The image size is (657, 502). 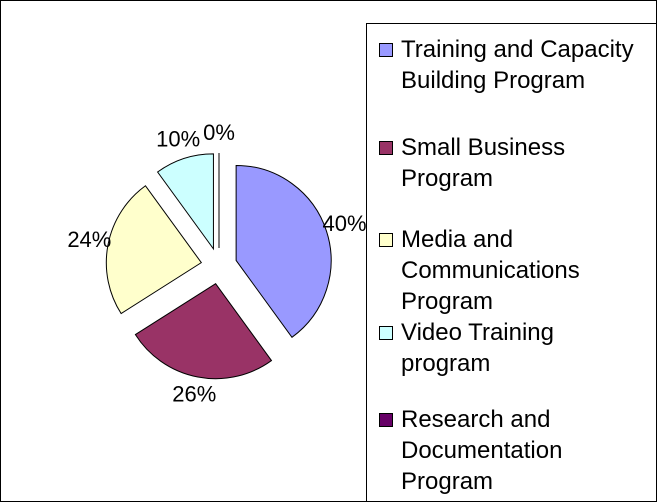 I want to click on data-label: 10%, so click(x=178, y=138).